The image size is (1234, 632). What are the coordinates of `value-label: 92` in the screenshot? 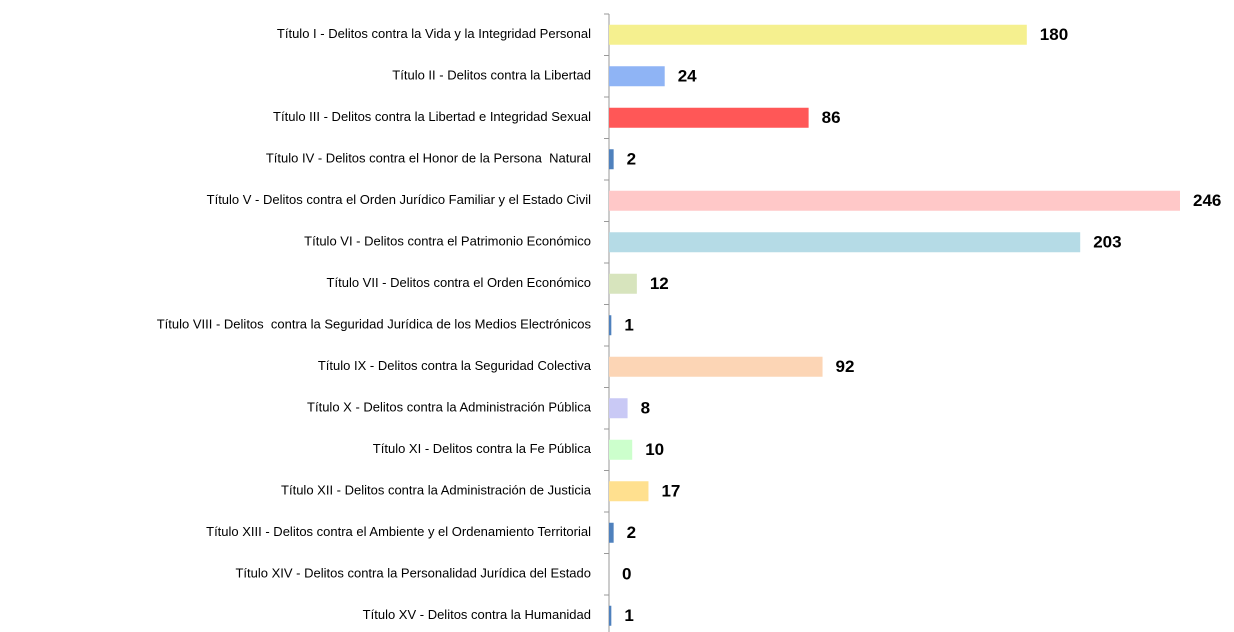 It's located at (845, 366).